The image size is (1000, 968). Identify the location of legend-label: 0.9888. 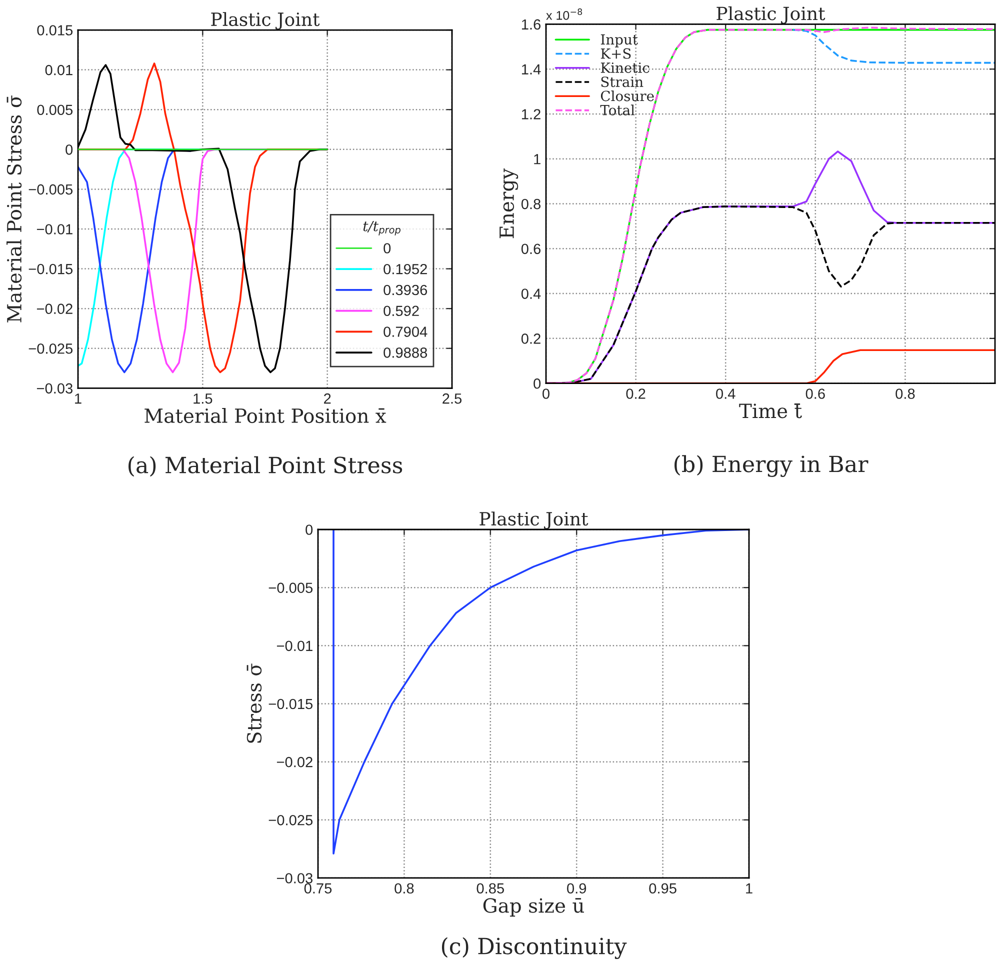
(406, 353).